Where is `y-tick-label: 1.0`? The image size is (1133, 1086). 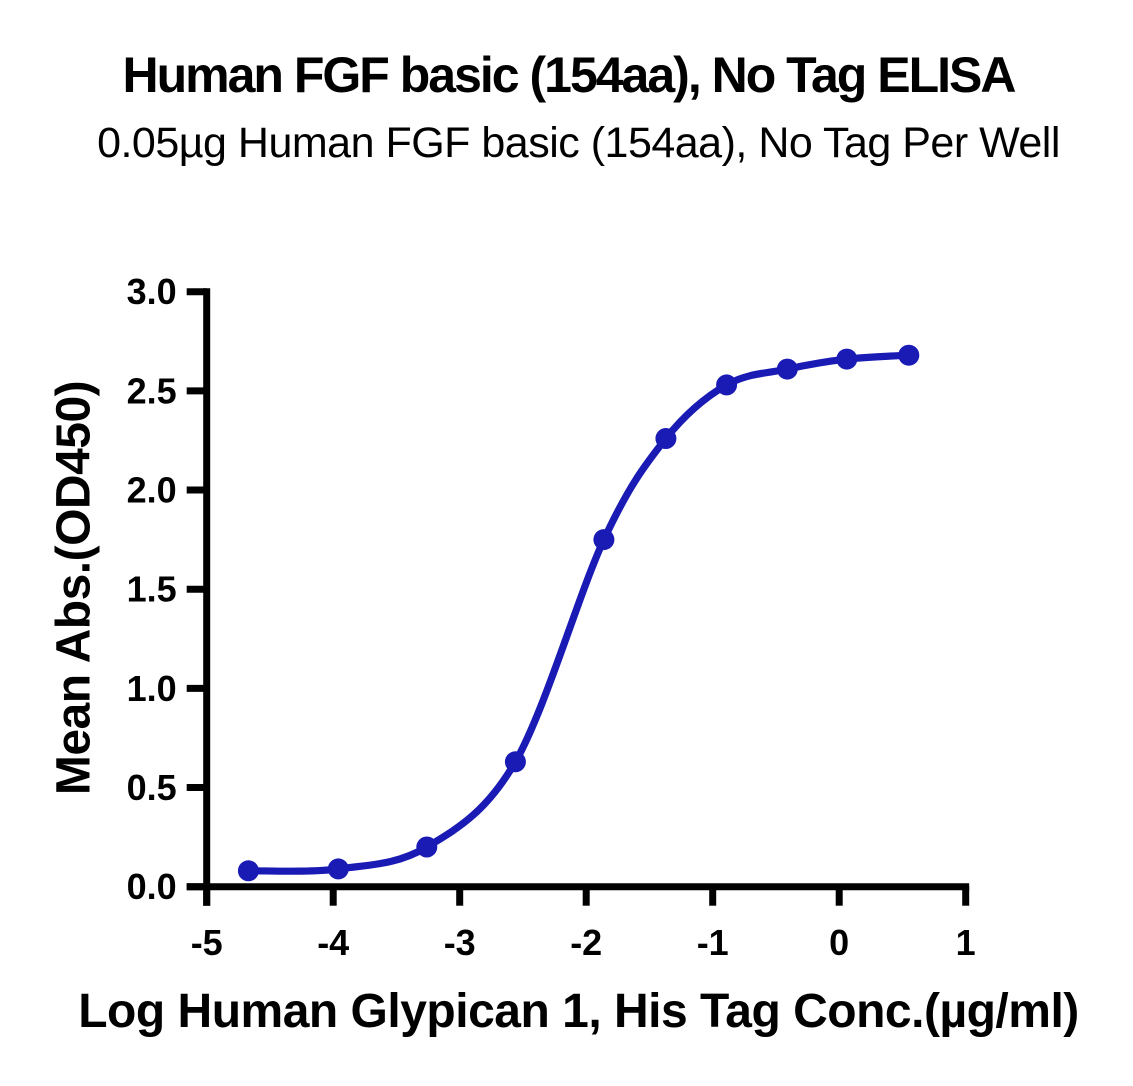 y-tick-label: 1.0 is located at coordinates (152, 688).